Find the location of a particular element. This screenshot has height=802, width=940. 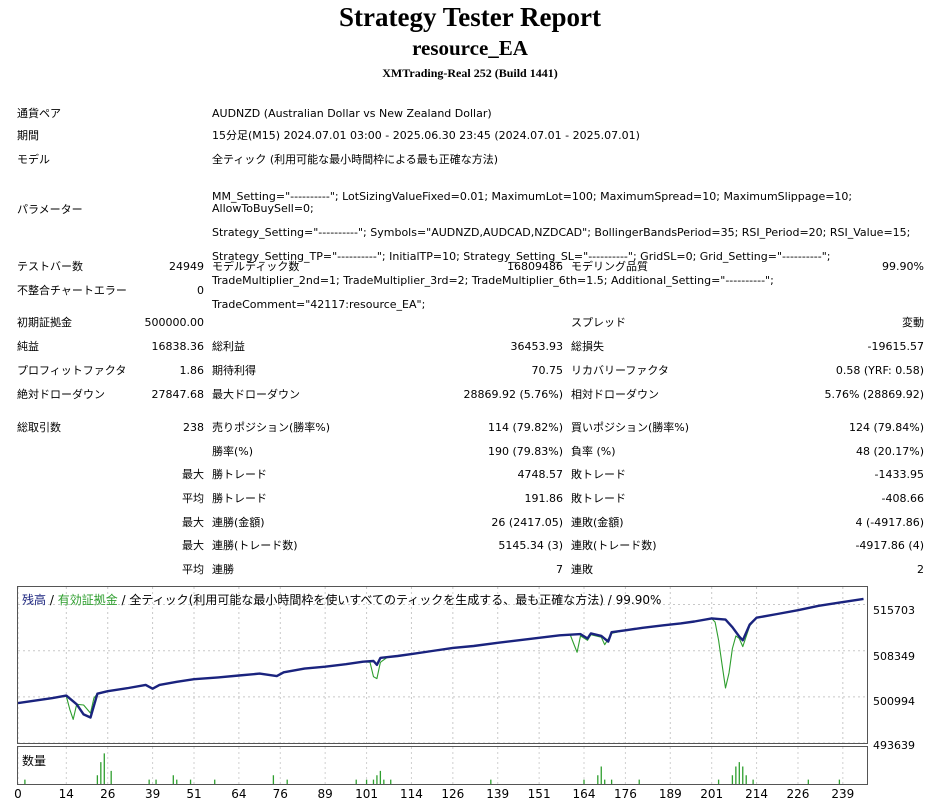

x-tick-label: 51 is located at coordinates (194, 794).